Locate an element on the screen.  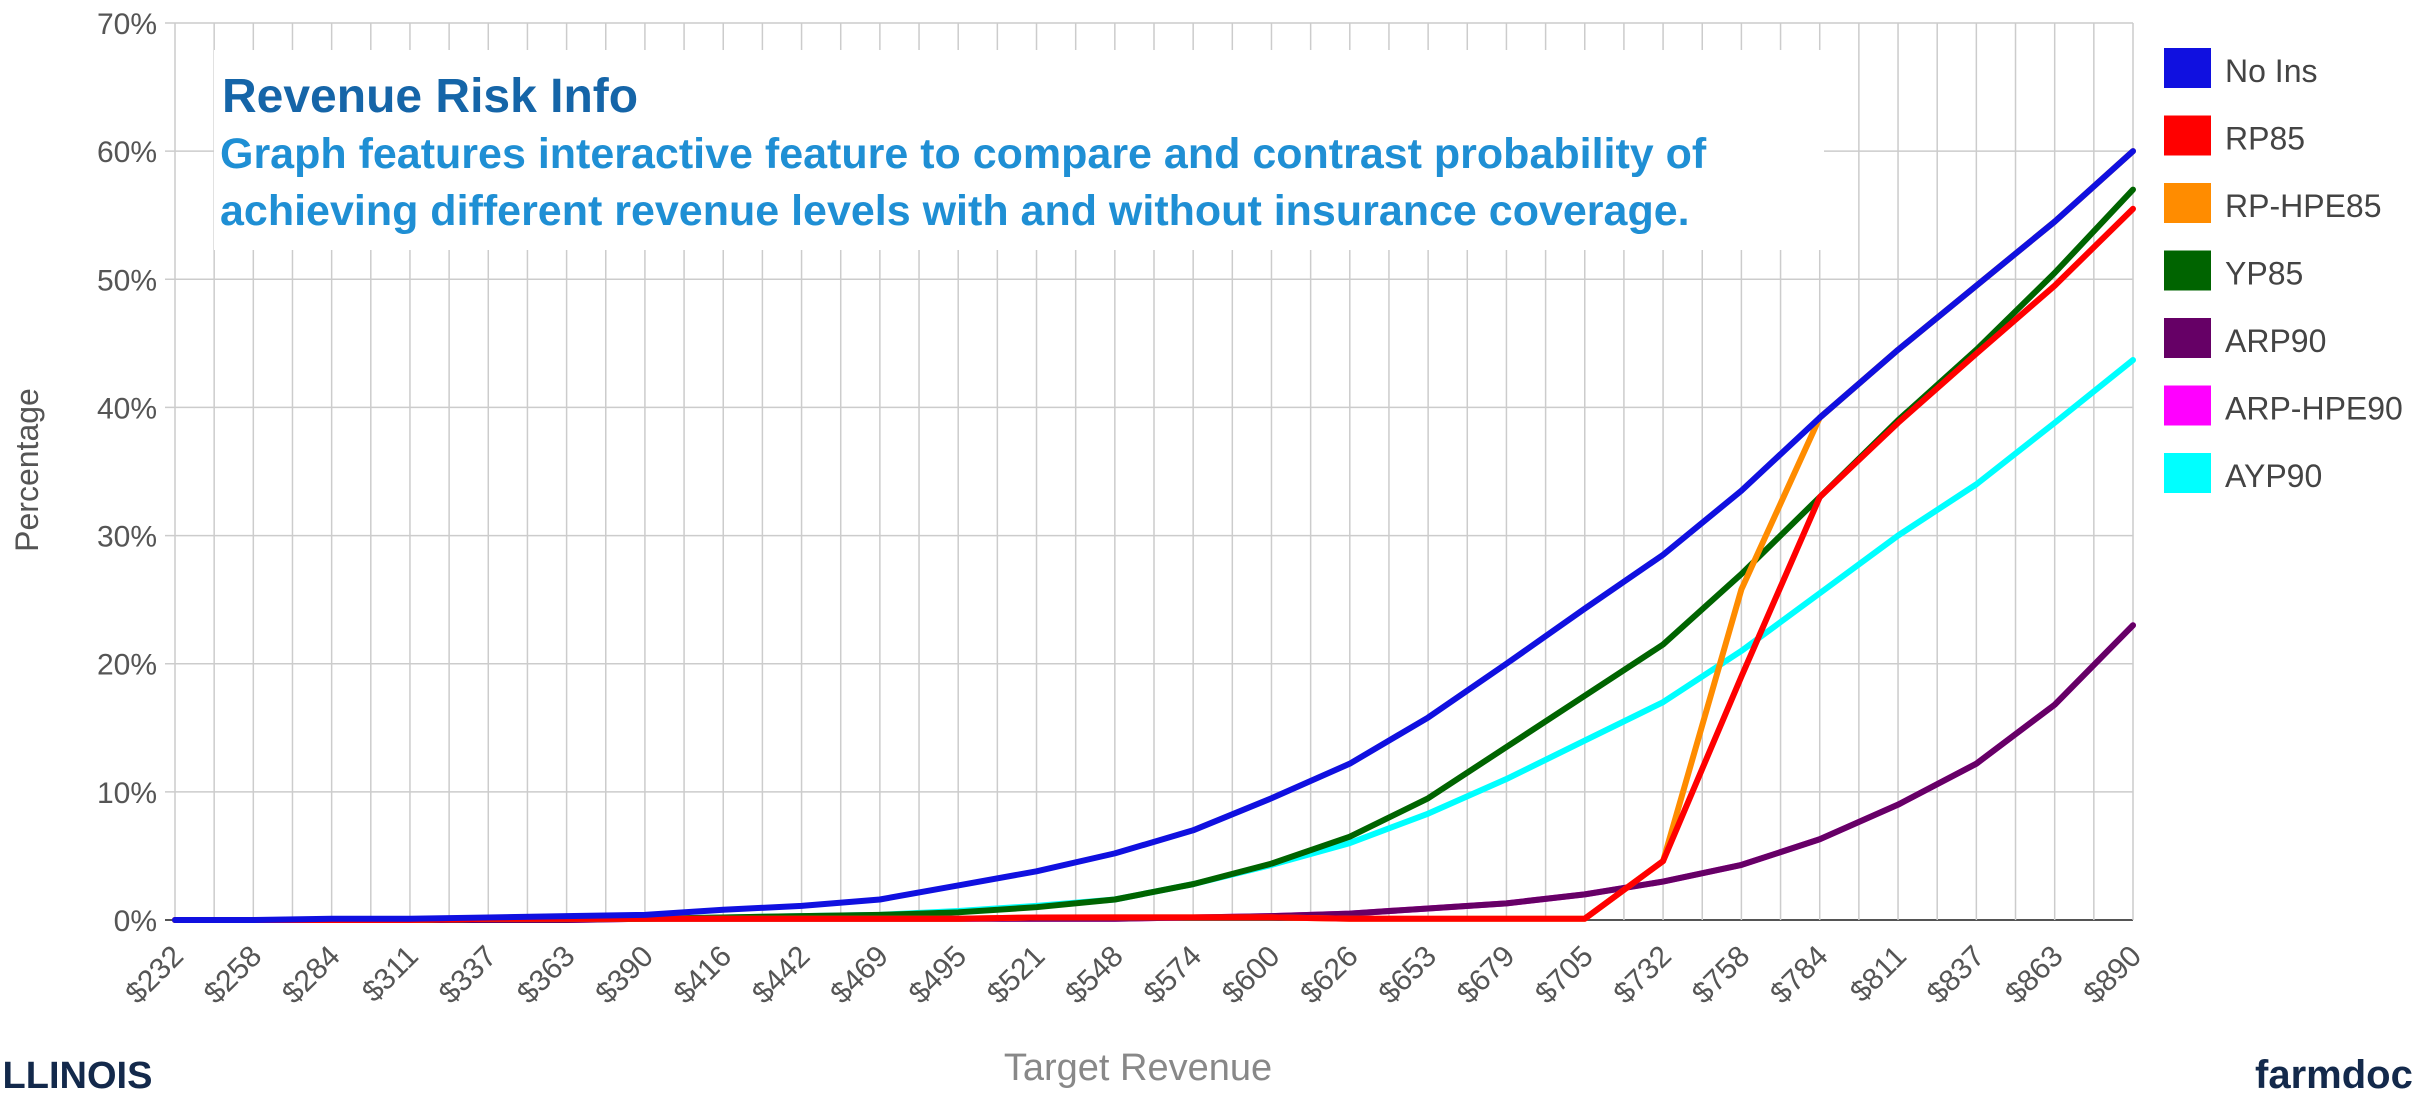
x-tick-label: $705 is located at coordinates (1564, 975).